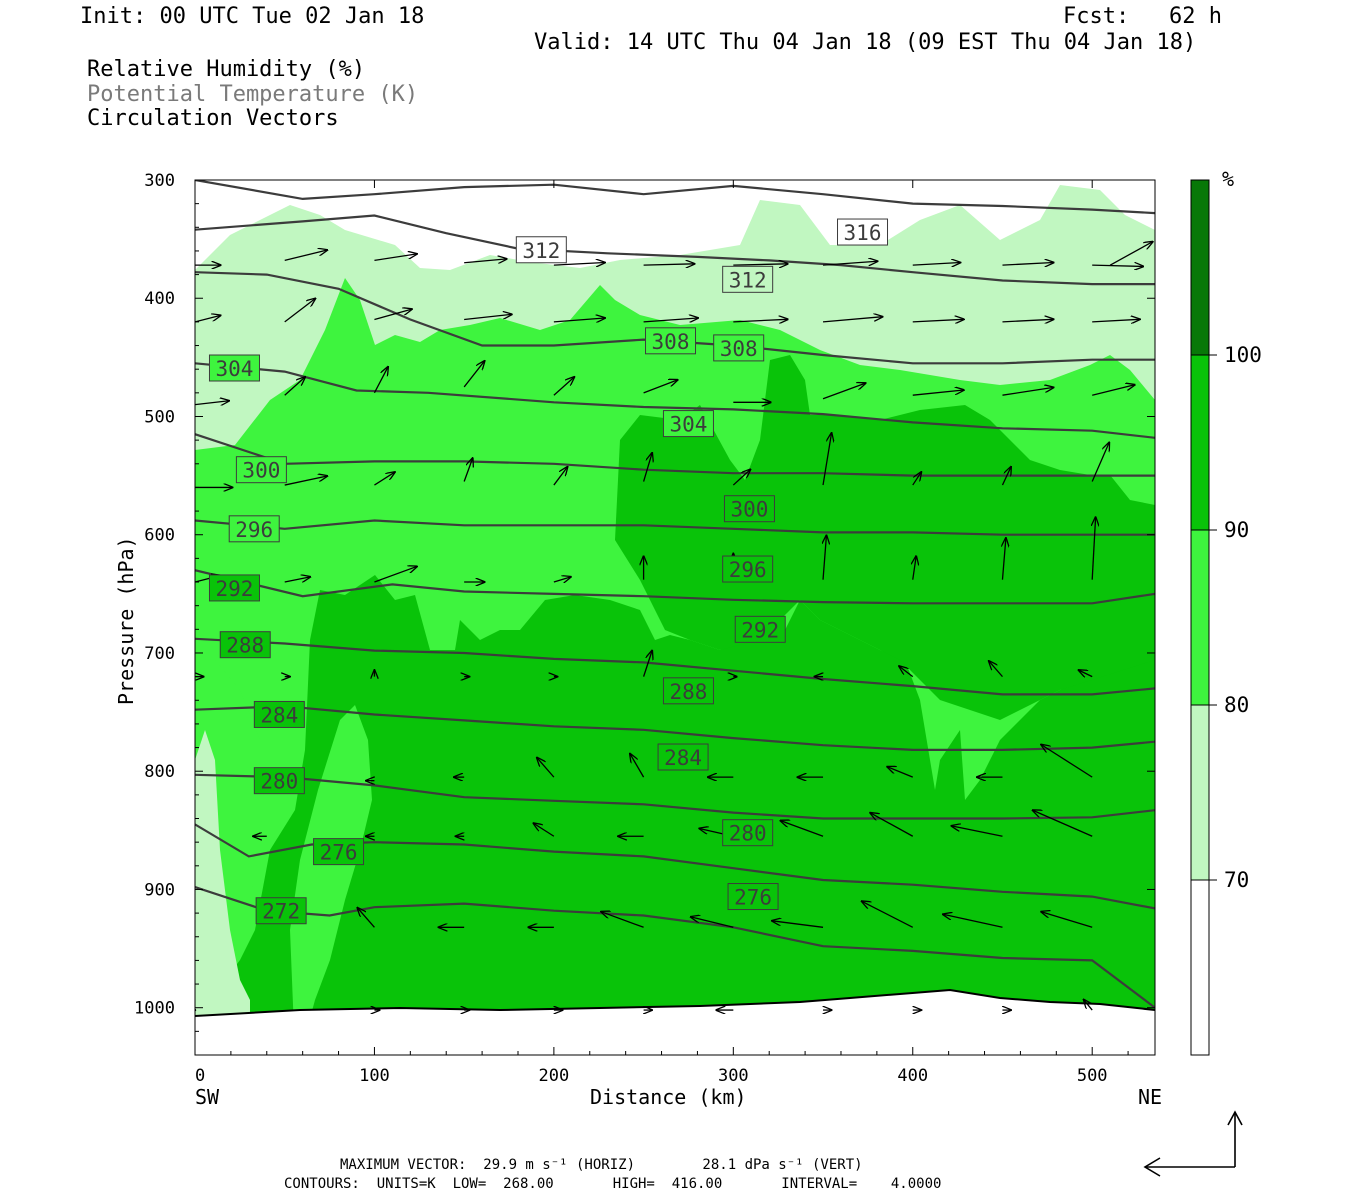 This screenshot has height=1200, width=1350. What do you see at coordinates (739, 349) in the screenshot?
I see `contour-label-text: 308` at bounding box center [739, 349].